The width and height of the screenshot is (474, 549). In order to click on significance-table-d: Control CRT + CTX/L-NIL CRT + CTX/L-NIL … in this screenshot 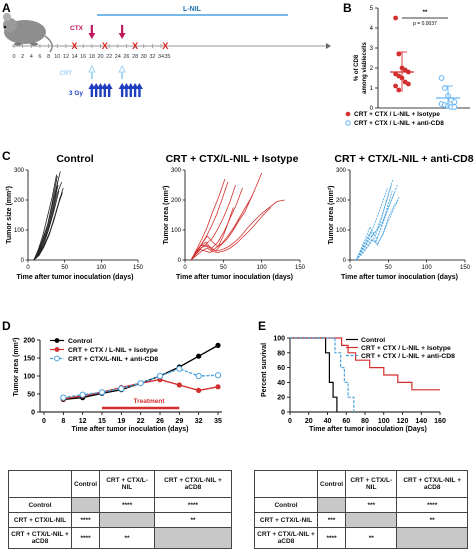, I will do `click(120, 509)`.